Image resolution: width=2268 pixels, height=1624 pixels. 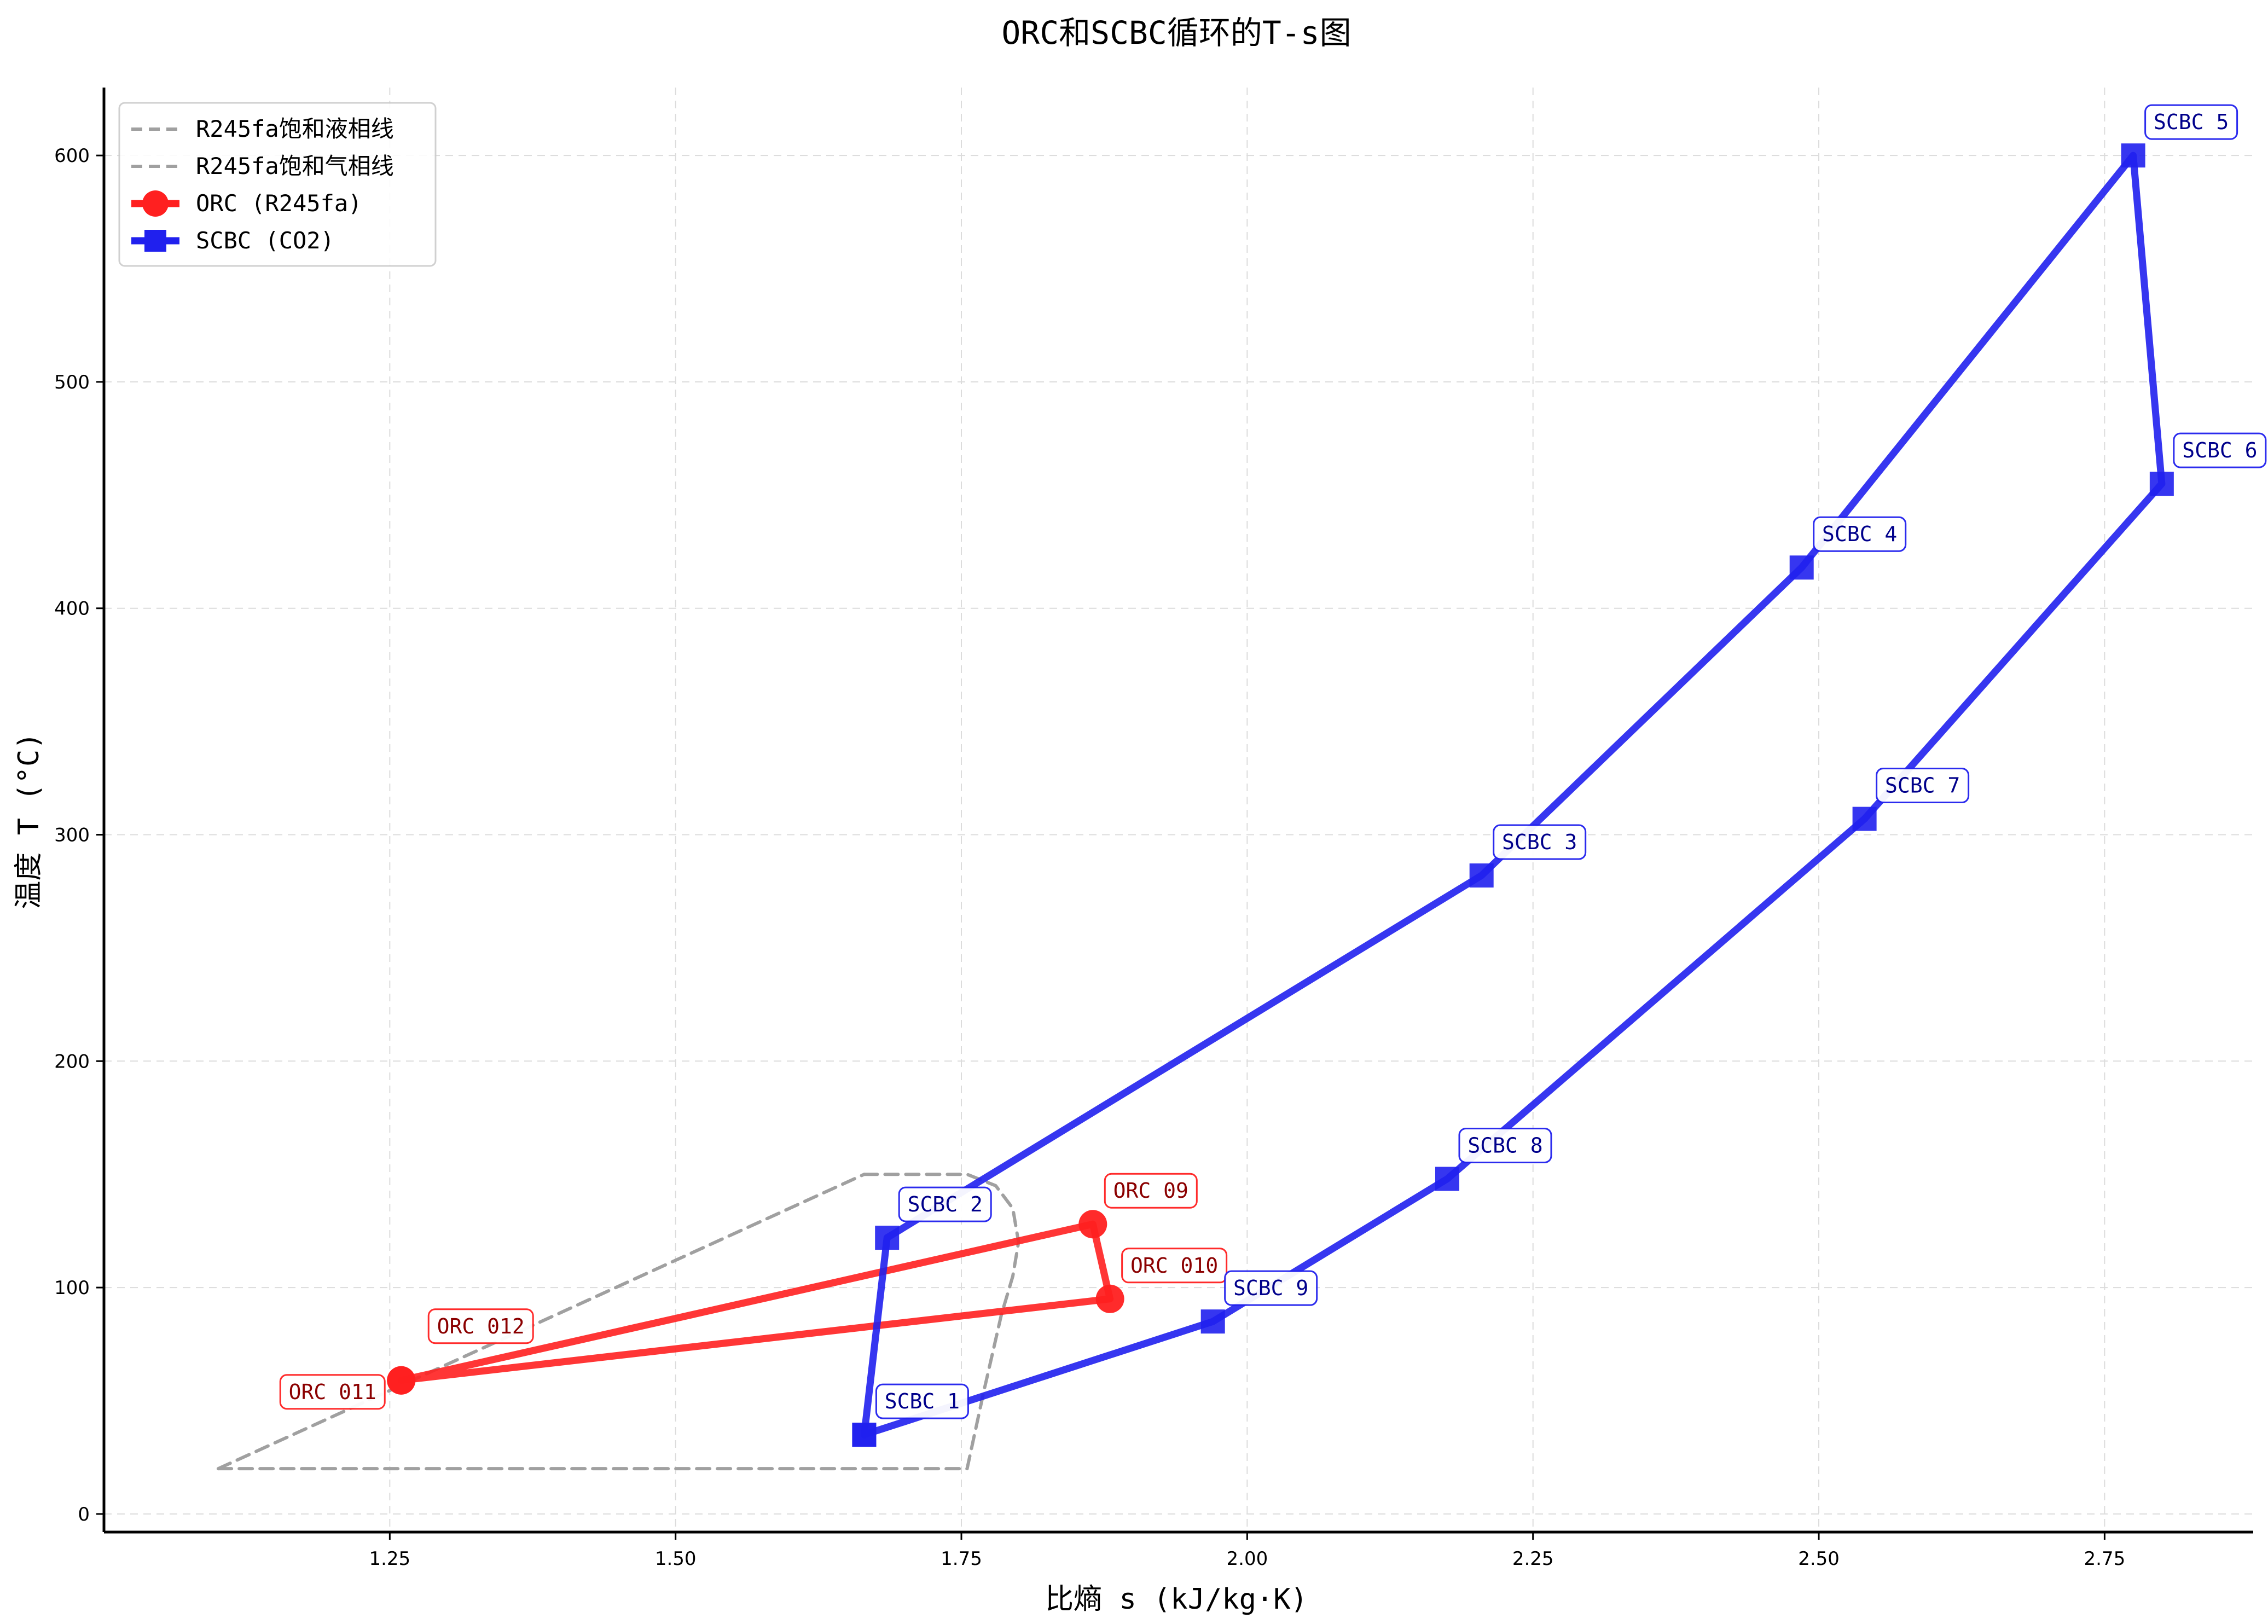 I want to click on point-label-scbc-9: SCBC 9, so click(x=1271, y=1288).